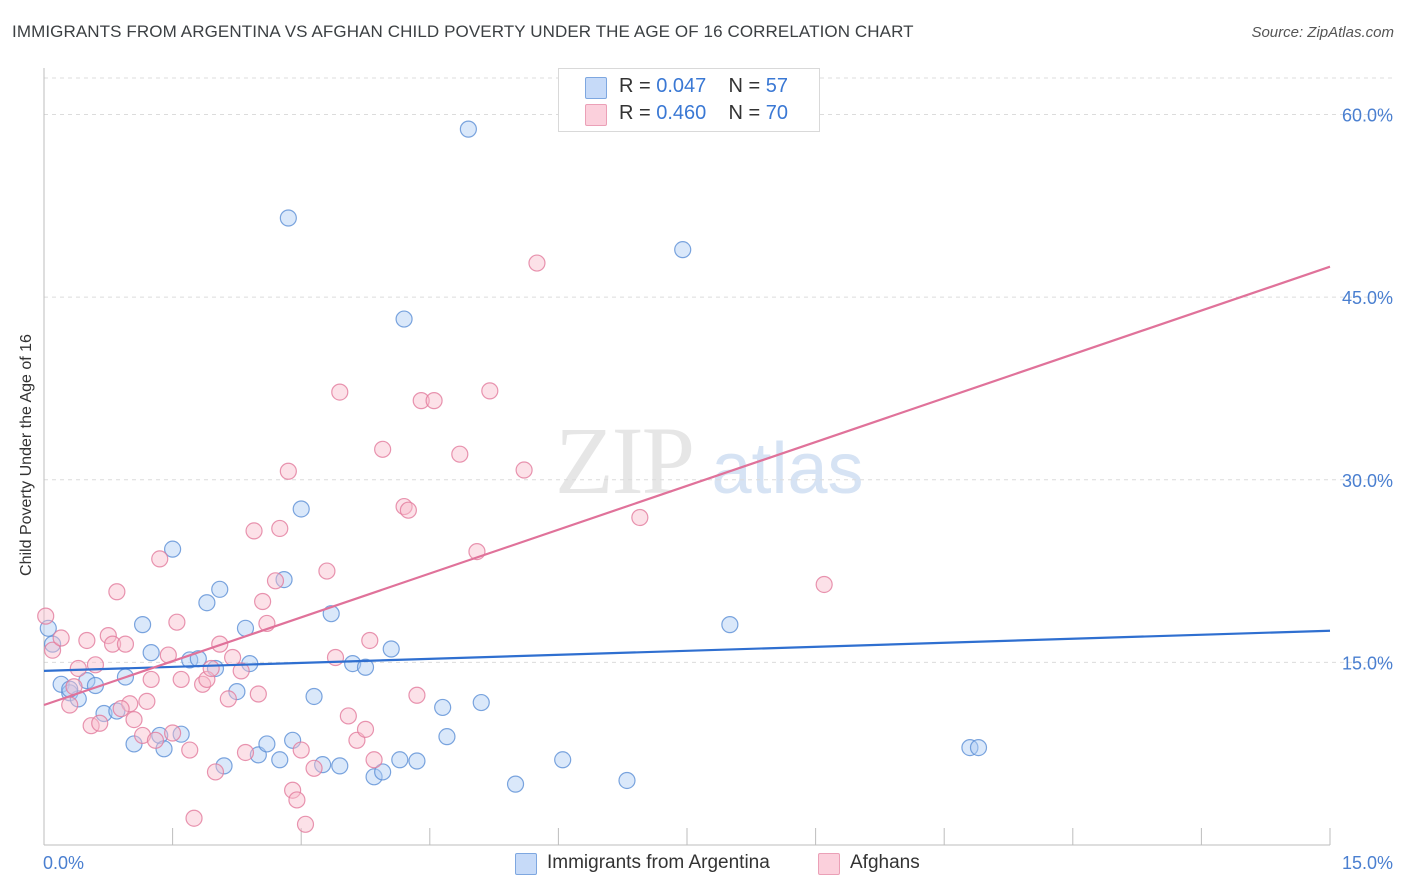  Describe the element at coordinates (596, 88) in the screenshot. I see `legend-swatch-argentina` at that location.